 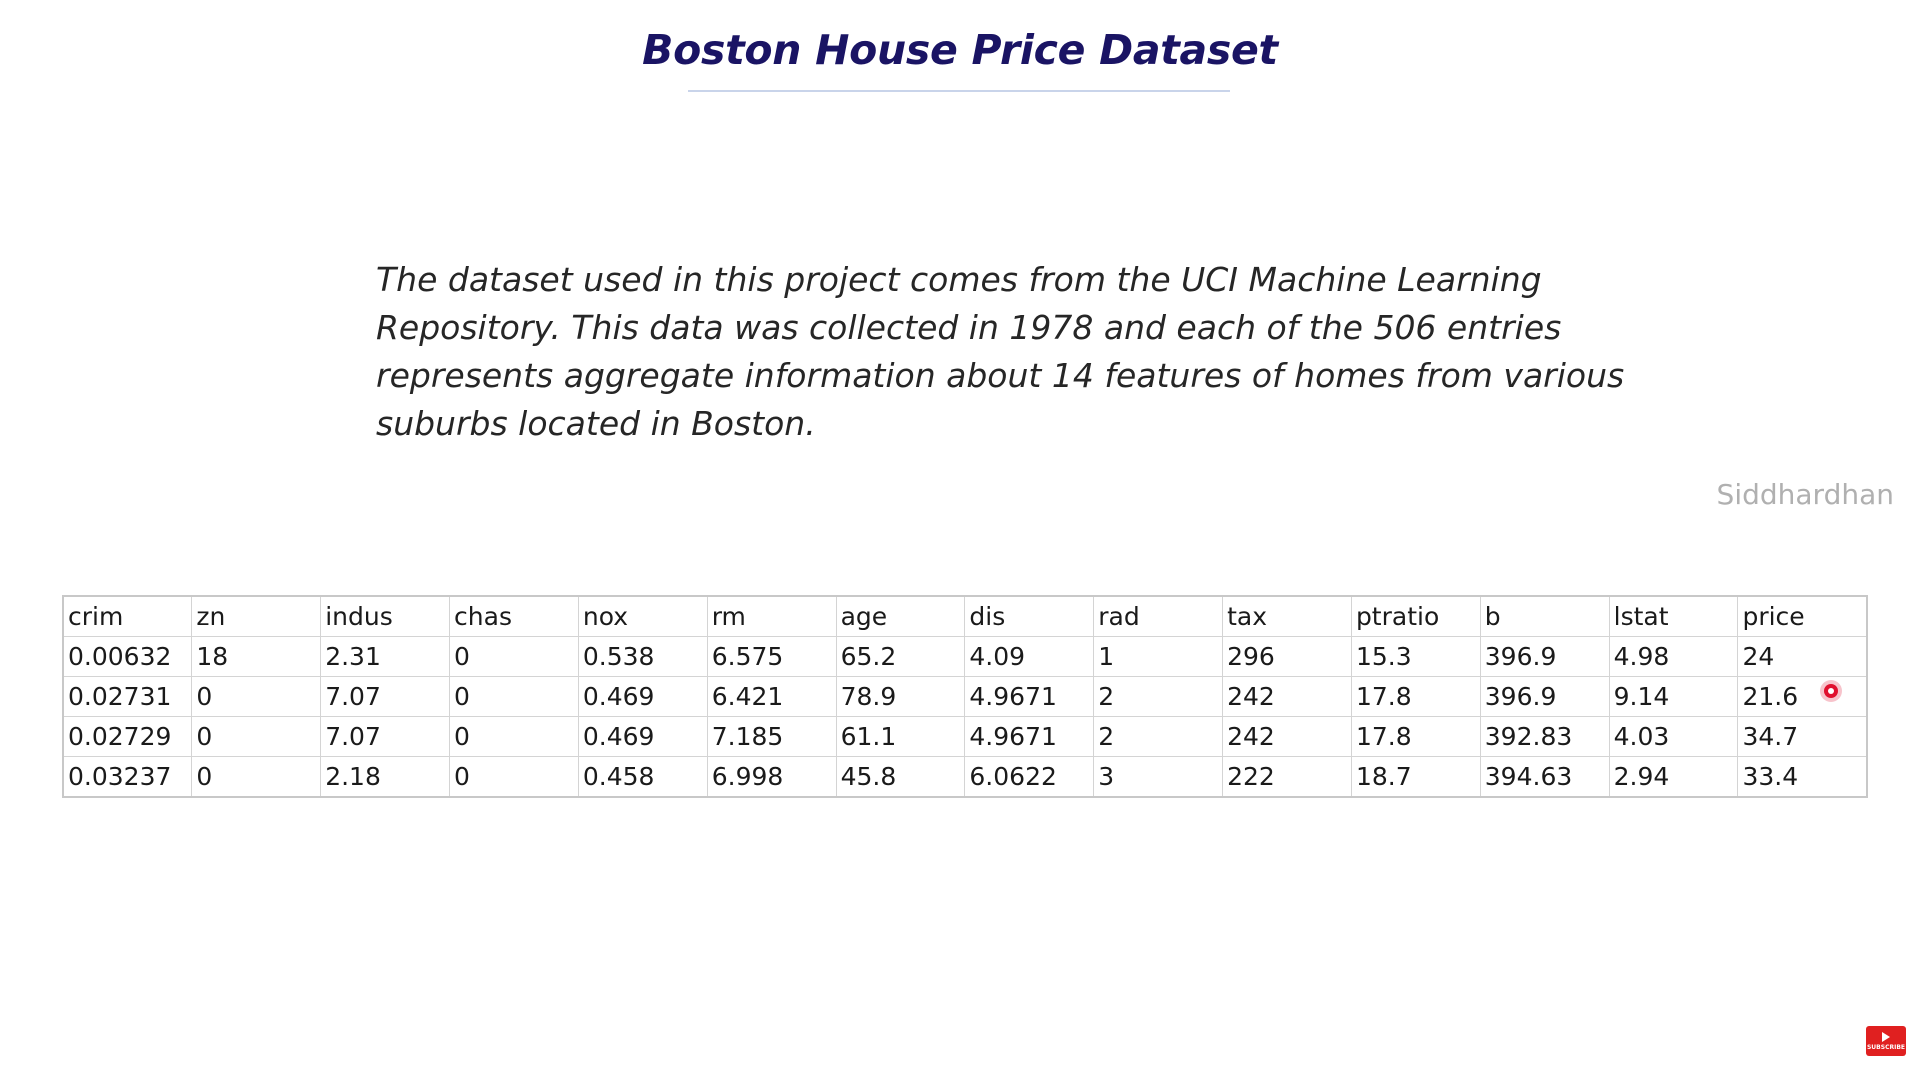 What do you see at coordinates (127, 736) in the screenshot?
I see `table-cell: 0.02729` at bounding box center [127, 736].